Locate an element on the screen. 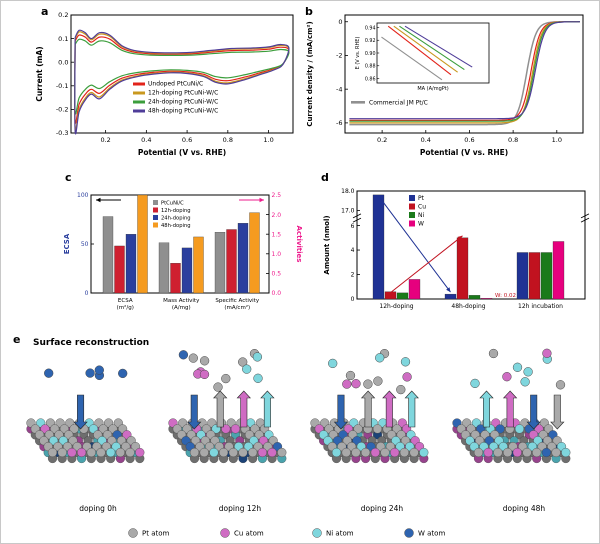 The height and width of the screenshot is (544, 600). pt-atom-legend-marker is located at coordinates (133, 533).